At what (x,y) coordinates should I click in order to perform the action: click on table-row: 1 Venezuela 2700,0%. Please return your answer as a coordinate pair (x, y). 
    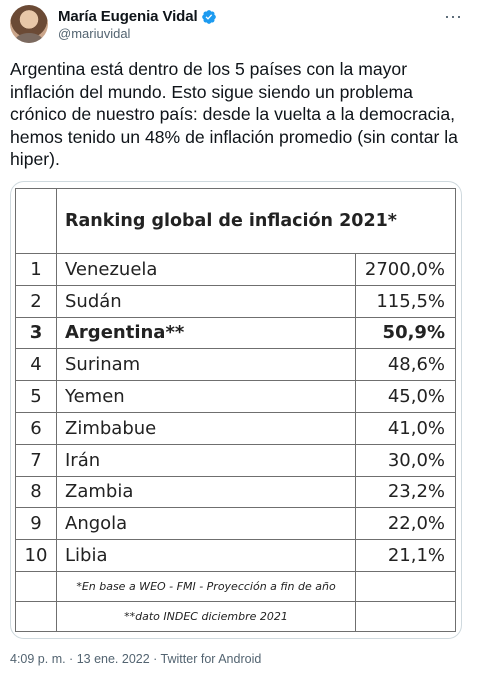
    Looking at the image, I should click on (235, 269).